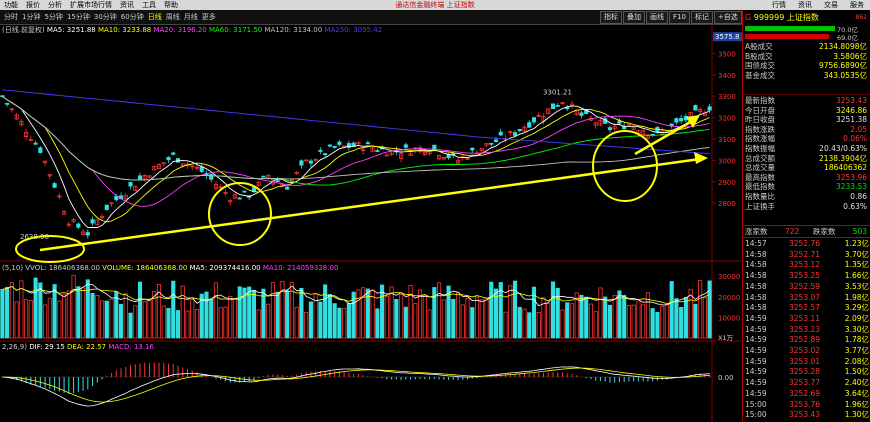  What do you see at coordinates (831, 5) in the screenshot?
I see `menu-right-item: 交易` at bounding box center [831, 5].